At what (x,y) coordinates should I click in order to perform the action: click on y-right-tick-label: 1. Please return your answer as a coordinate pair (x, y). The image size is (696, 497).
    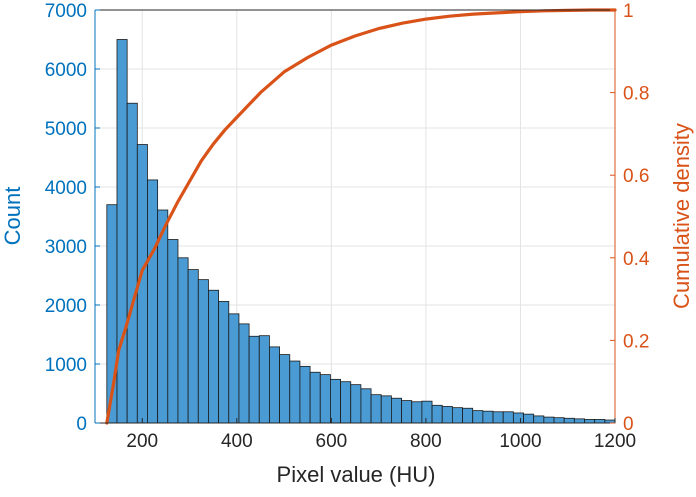
    Looking at the image, I should click on (628, 11).